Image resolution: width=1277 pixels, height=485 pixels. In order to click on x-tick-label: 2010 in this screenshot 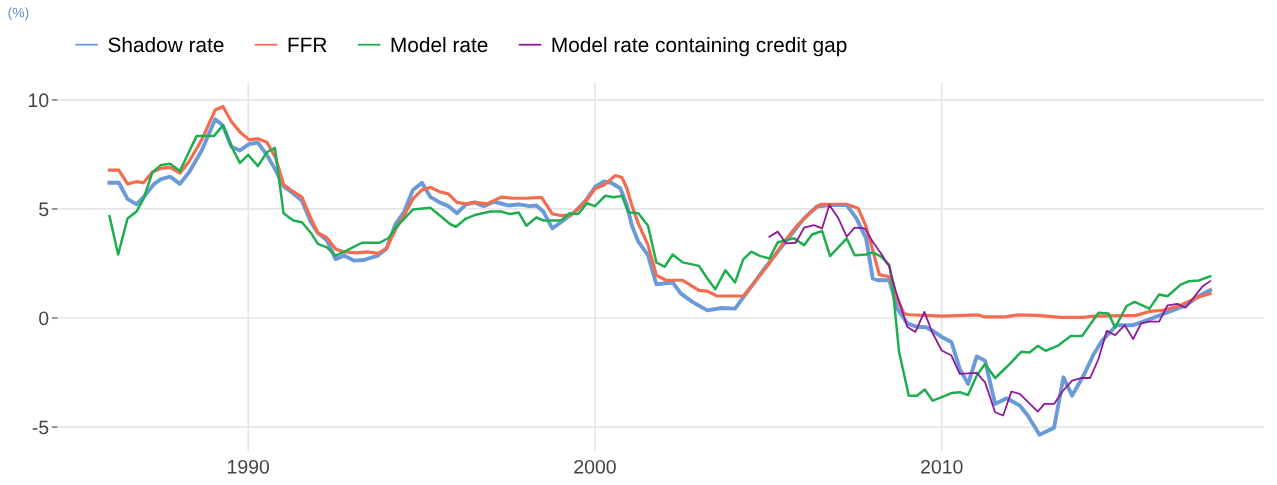, I will do `click(942, 466)`.